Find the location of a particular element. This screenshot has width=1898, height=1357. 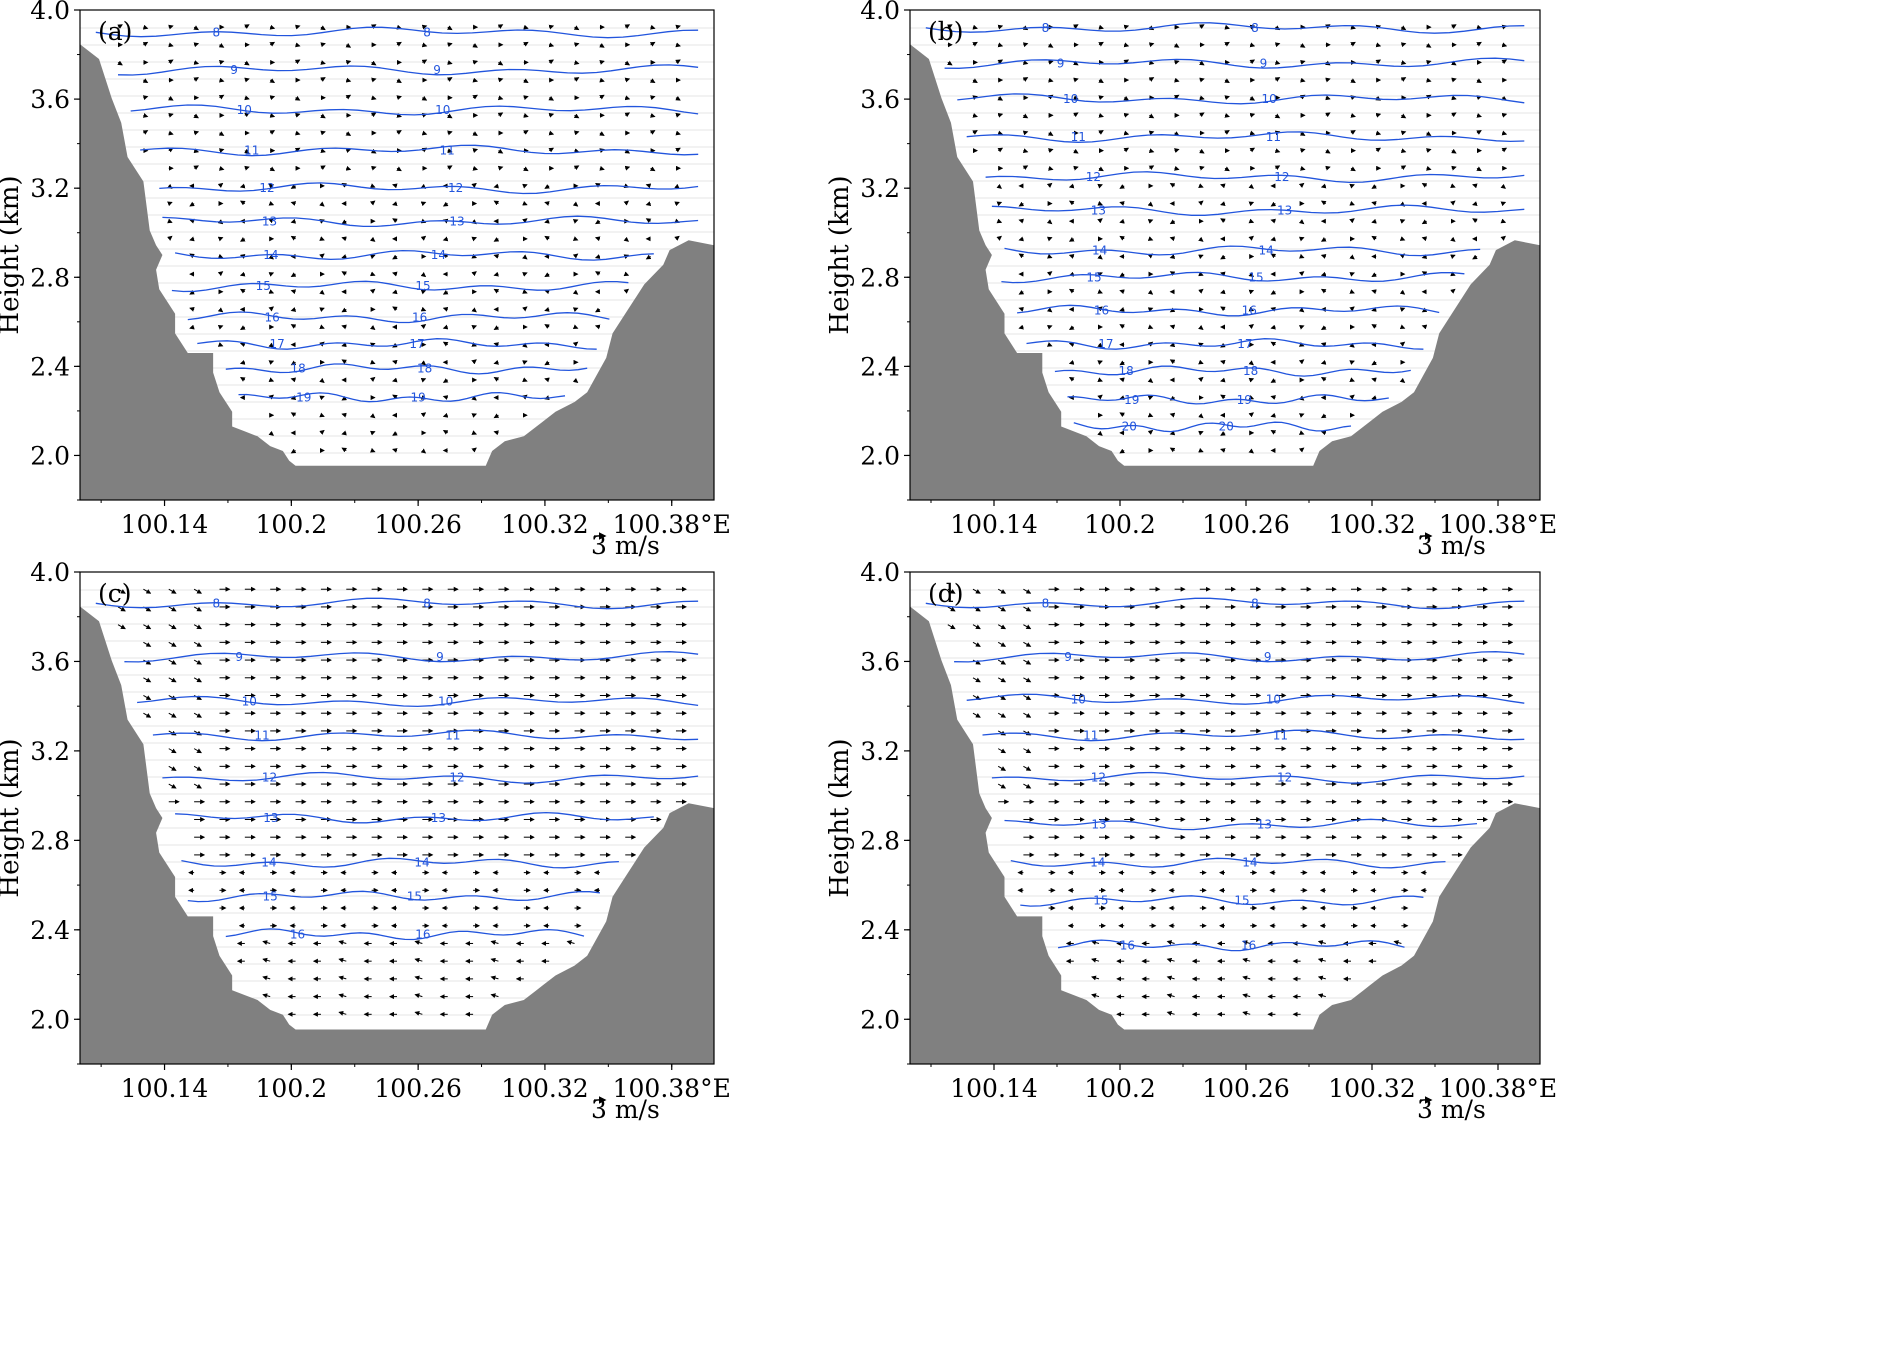

contour-label: 14 is located at coordinates (1249, 863).